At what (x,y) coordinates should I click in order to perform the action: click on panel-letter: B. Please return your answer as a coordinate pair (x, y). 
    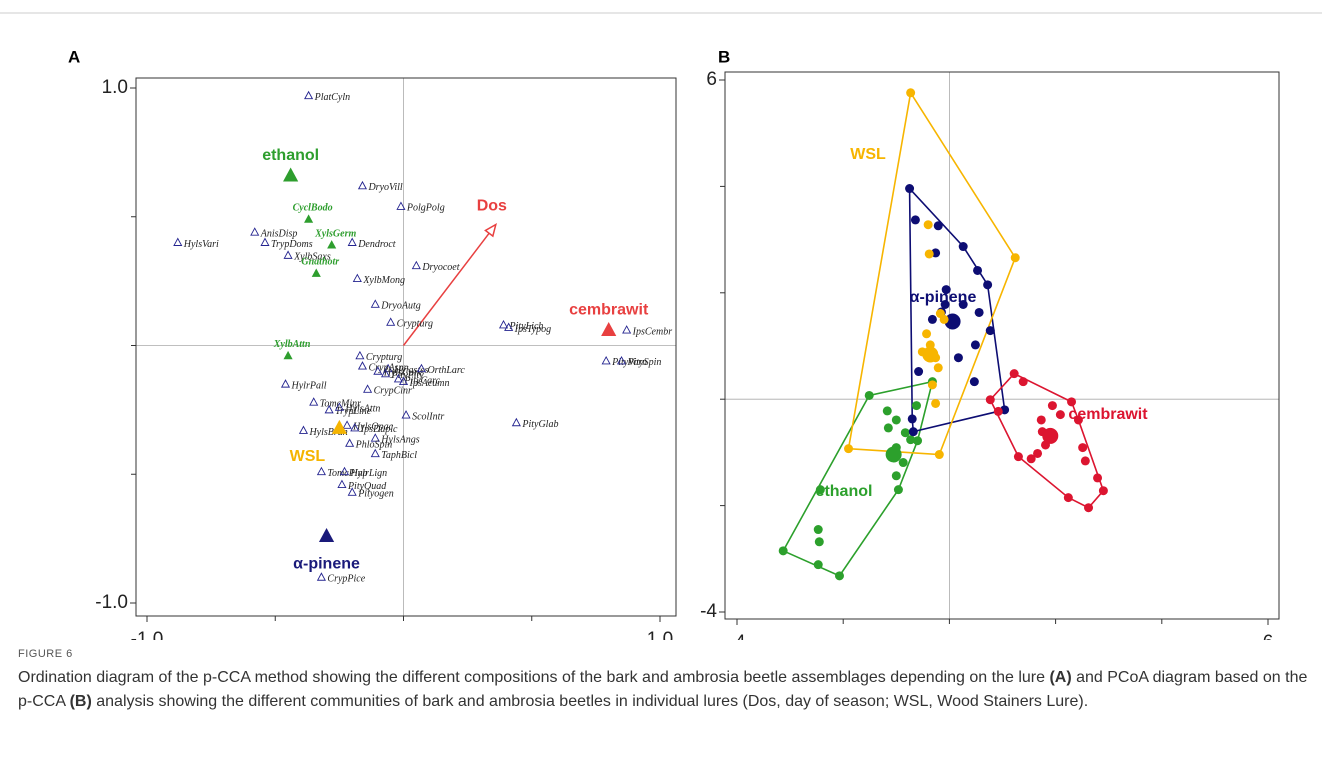
    Looking at the image, I should click on (724, 56).